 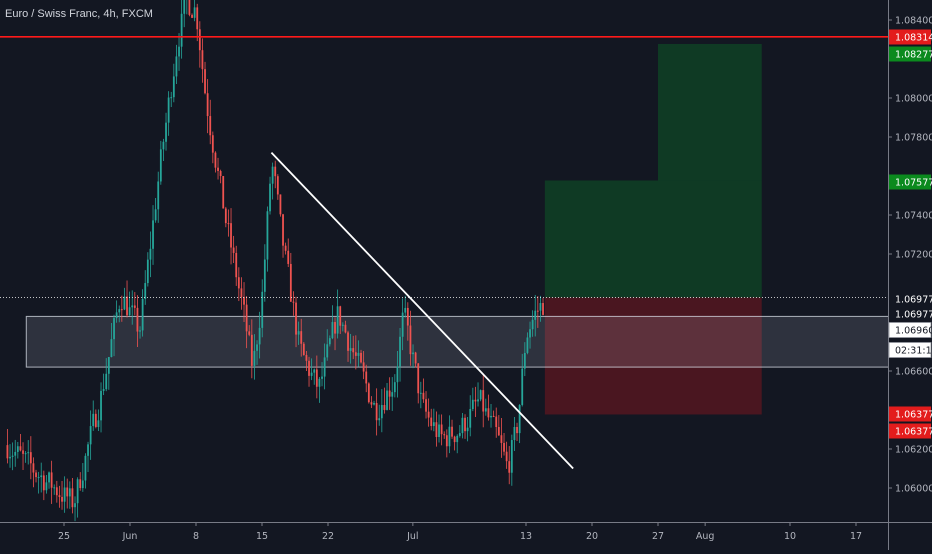 What do you see at coordinates (79, 14) in the screenshot?
I see `symbol-title: Euro / Swiss Franc, 4h, FXCM` at bounding box center [79, 14].